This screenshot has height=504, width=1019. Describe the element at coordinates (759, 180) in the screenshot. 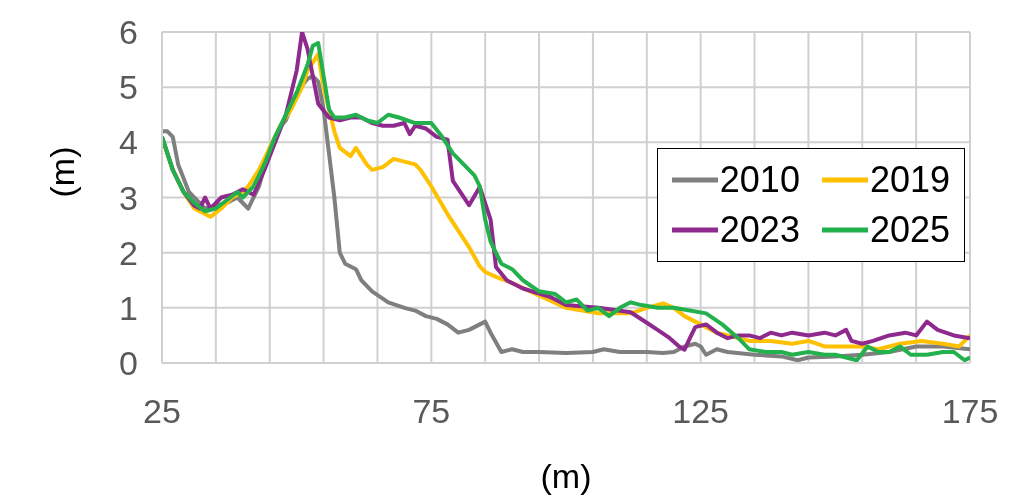

I see `legend-label: 2010` at that location.